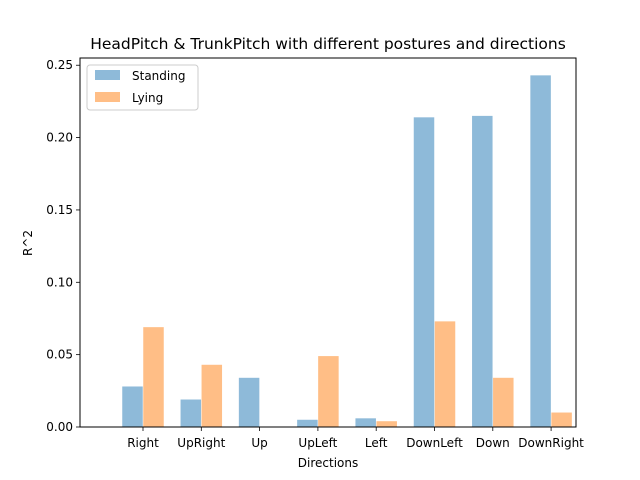  Describe the element at coordinates (158, 76) in the screenshot. I see `legend-label-standing: Standing` at that location.